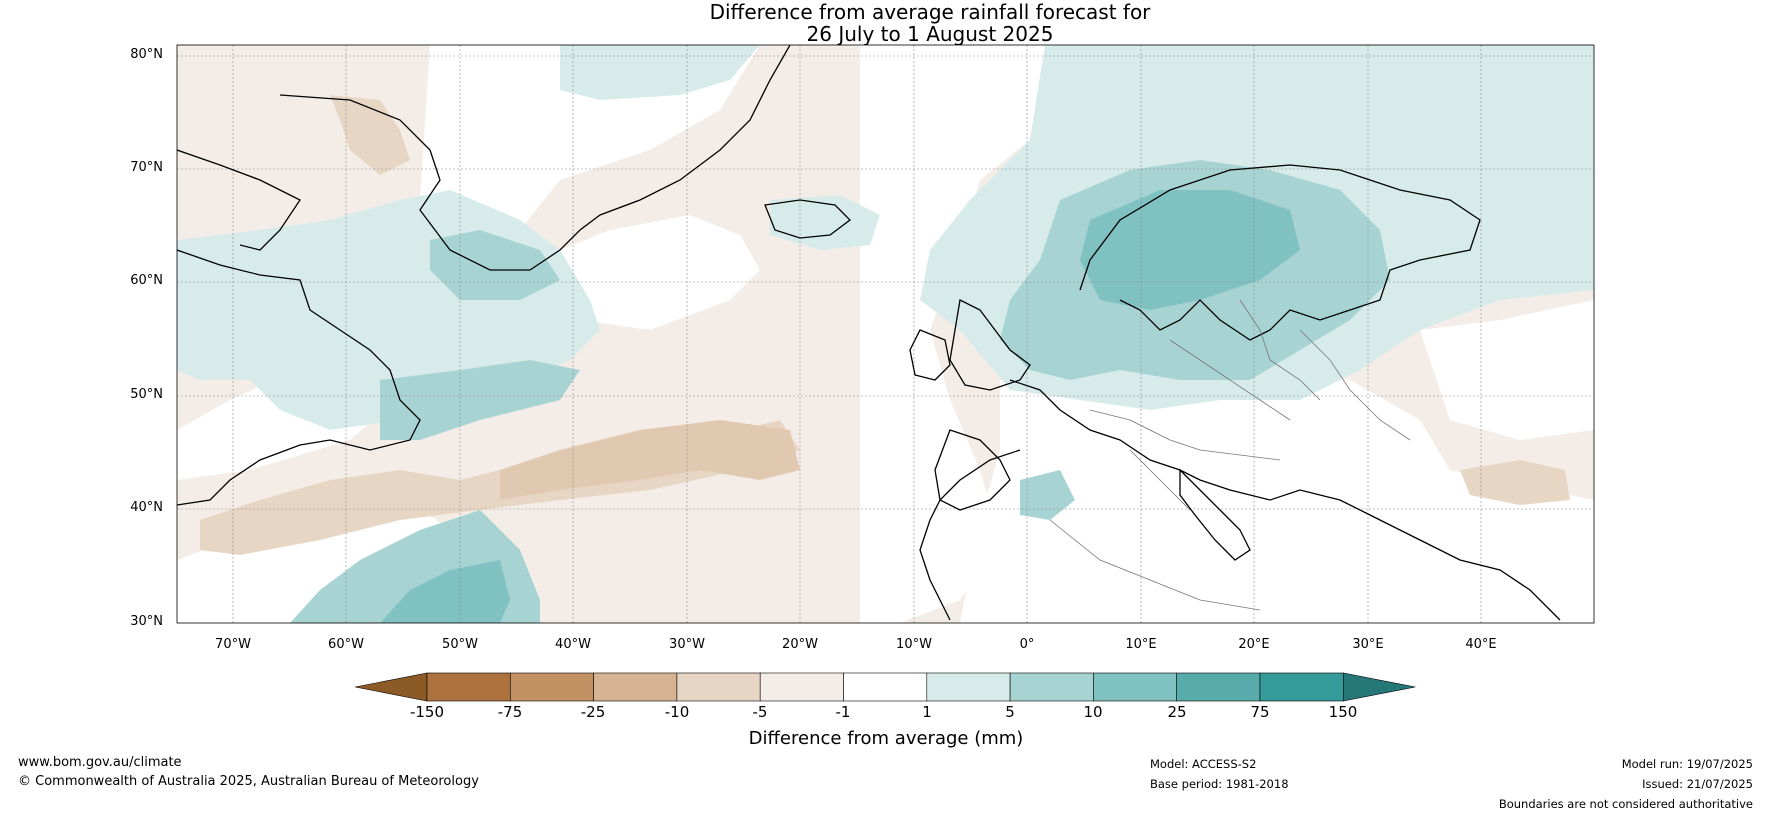  Describe the element at coordinates (1481, 644) in the screenshot. I see `lon-label-40e: 40°E` at that location.